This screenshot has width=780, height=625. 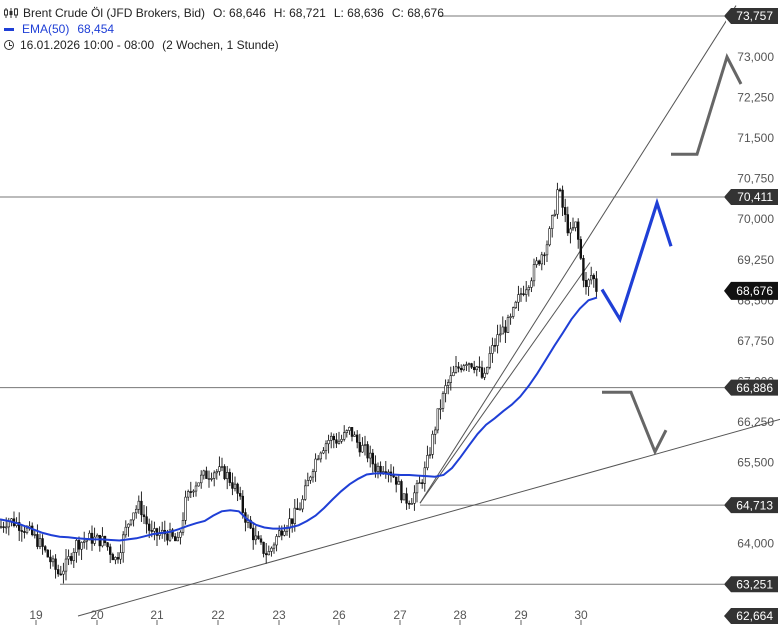 What do you see at coordinates (754, 505) in the screenshot?
I see `price-level-tag-label: 64,713` at bounding box center [754, 505].